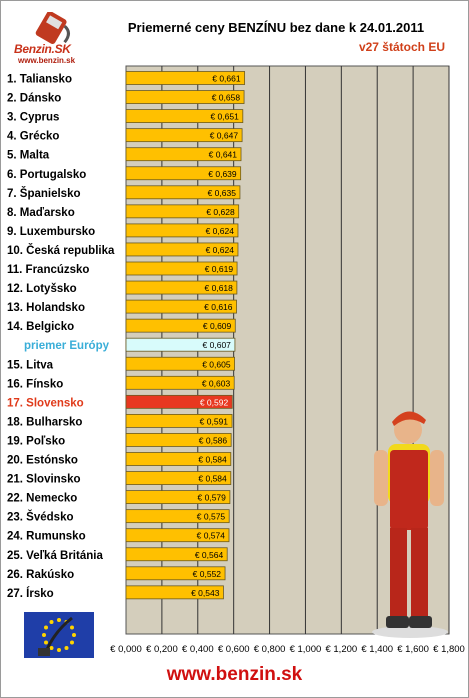 Image resolution: width=469 pixels, height=698 pixels. I want to click on bar-value-label: € 0,661, so click(226, 79).